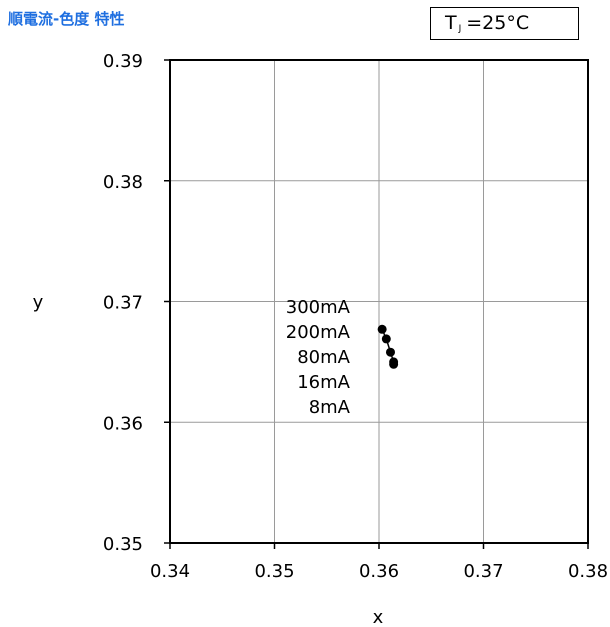  What do you see at coordinates (323, 382) in the screenshot?
I see `data-label: 16mA` at bounding box center [323, 382].